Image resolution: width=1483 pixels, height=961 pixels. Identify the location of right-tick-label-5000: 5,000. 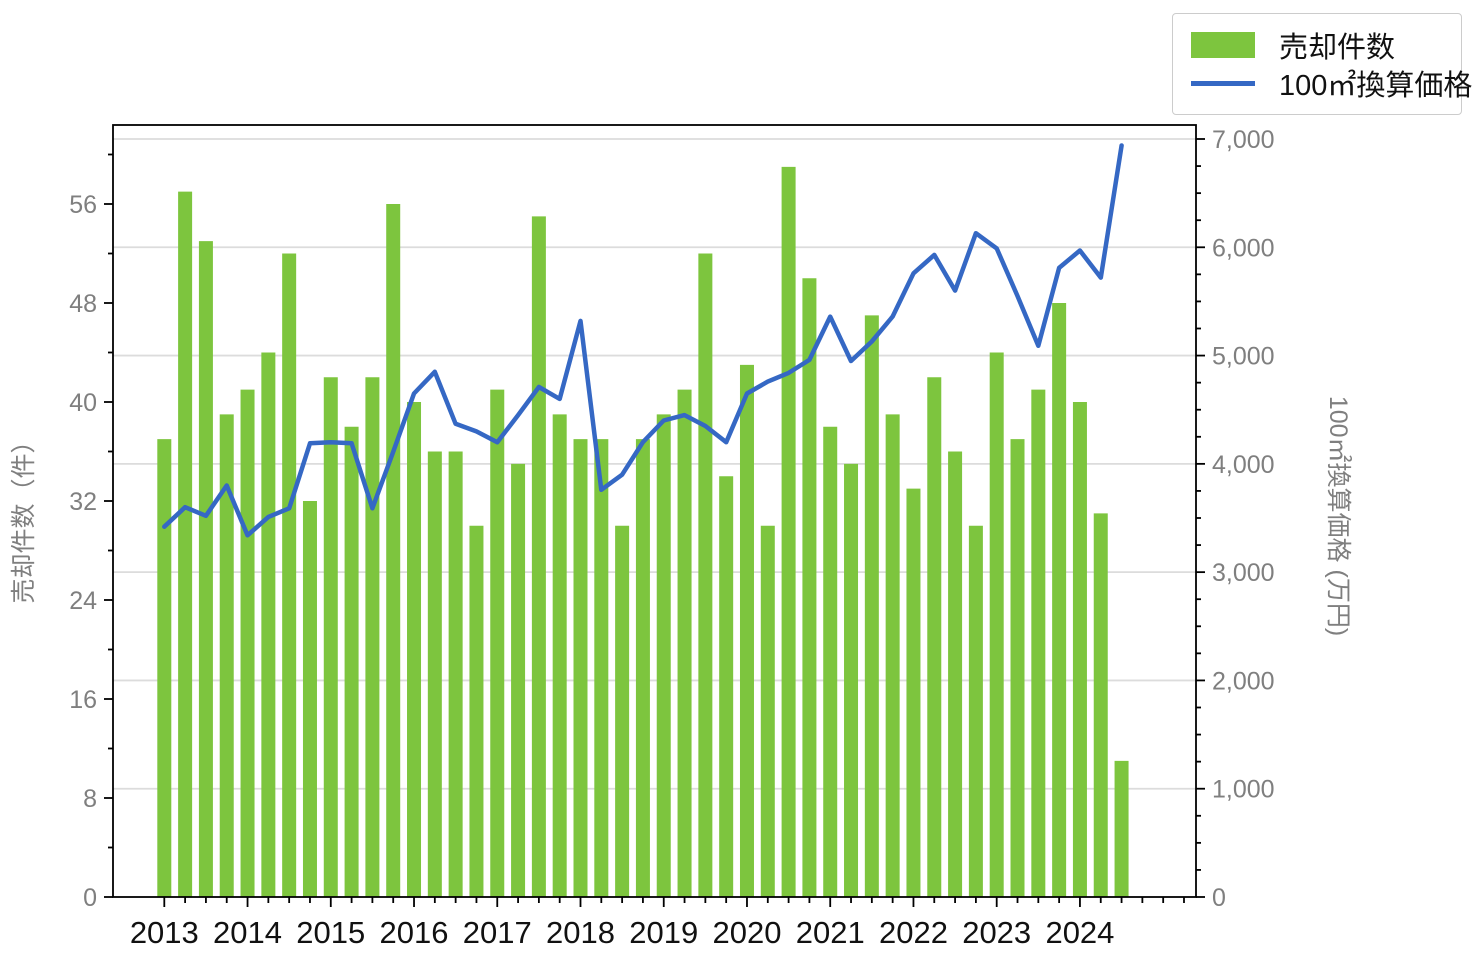
(1243, 357).